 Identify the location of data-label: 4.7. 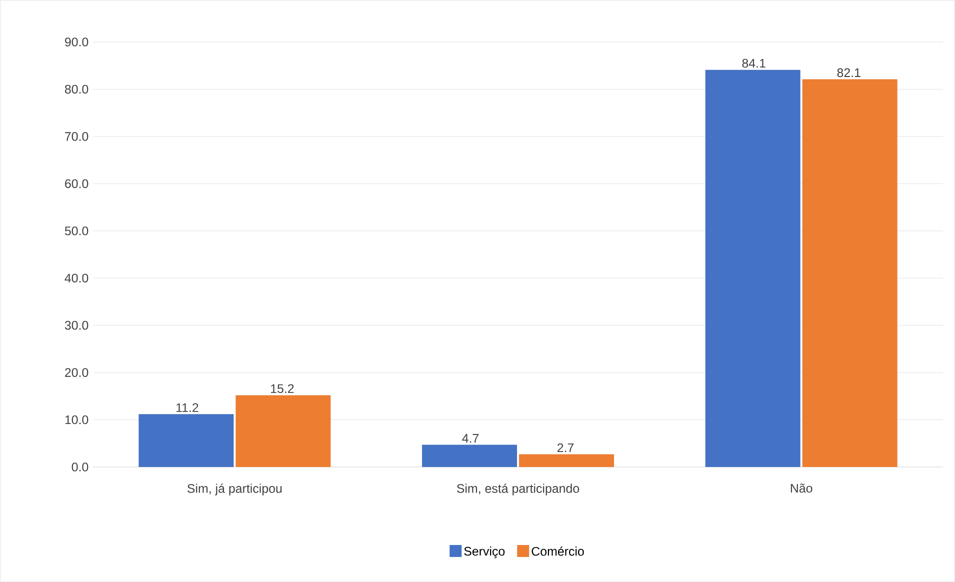
(470, 438).